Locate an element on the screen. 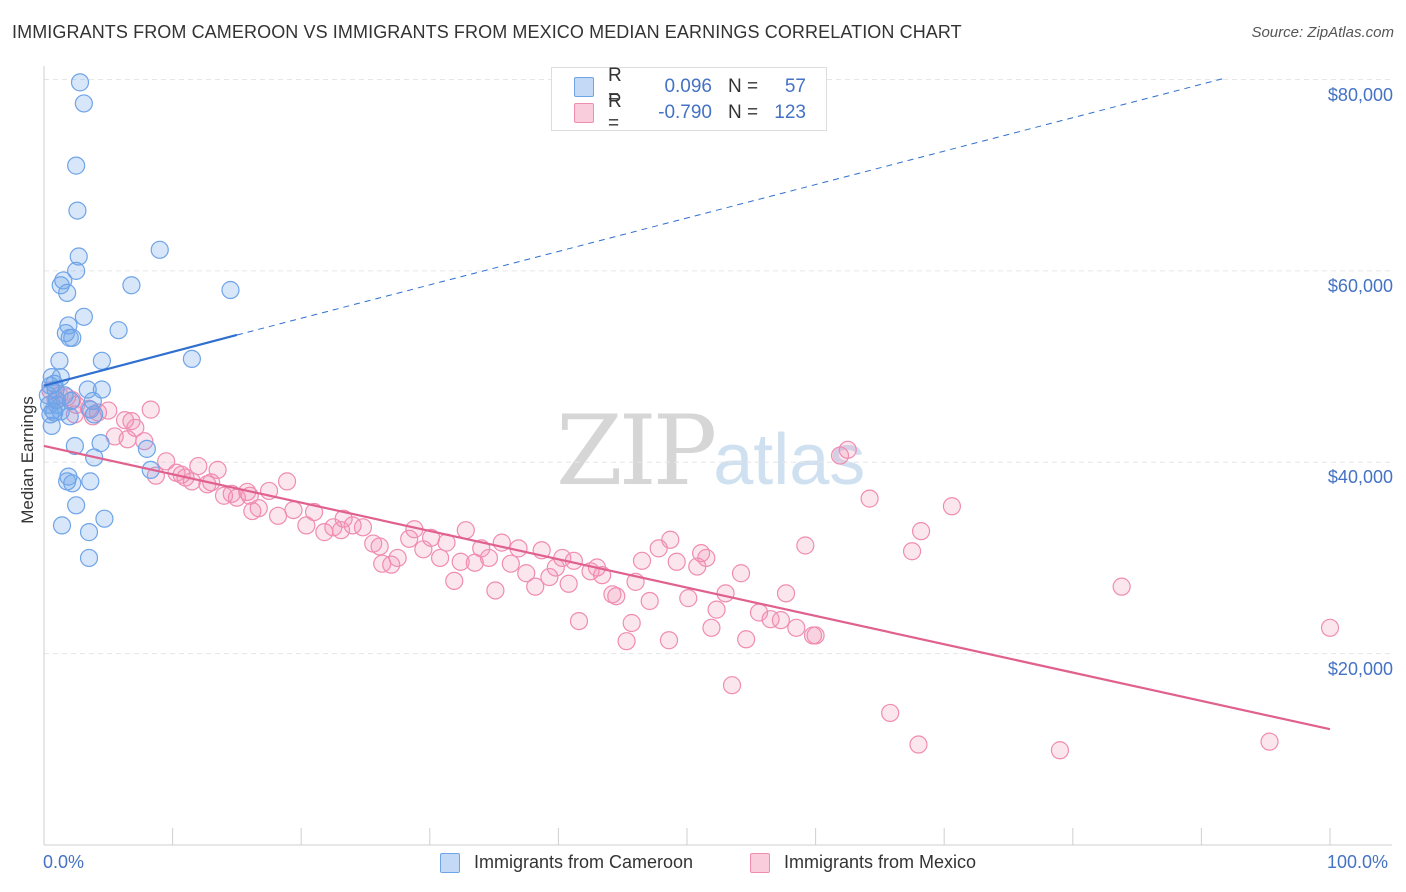 Image resolution: width=1406 pixels, height=892 pixels. source-label: Source: ZipAtlas.com is located at coordinates (1322, 32).